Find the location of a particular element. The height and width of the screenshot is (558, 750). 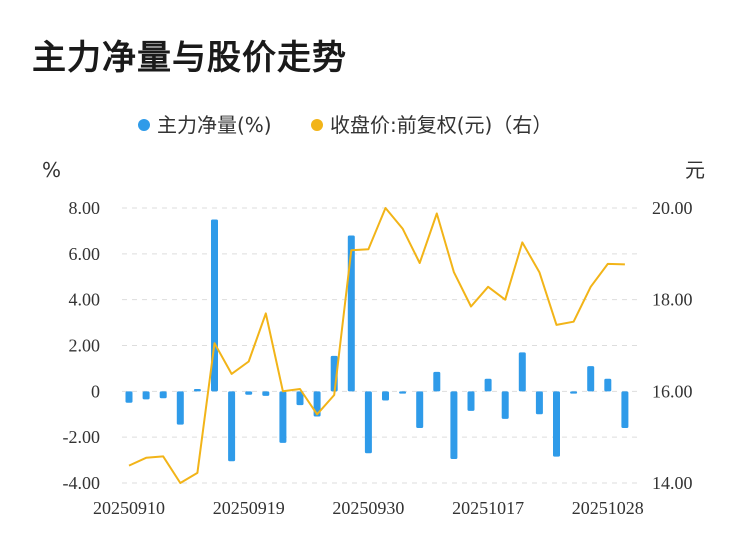

x-tick-label: 20250919 is located at coordinates (249, 508).